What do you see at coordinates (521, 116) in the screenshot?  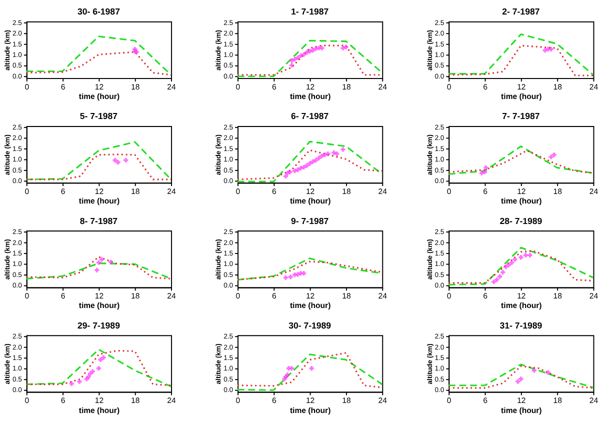 I see `chart-title: 7- 7-1987` at bounding box center [521, 116].